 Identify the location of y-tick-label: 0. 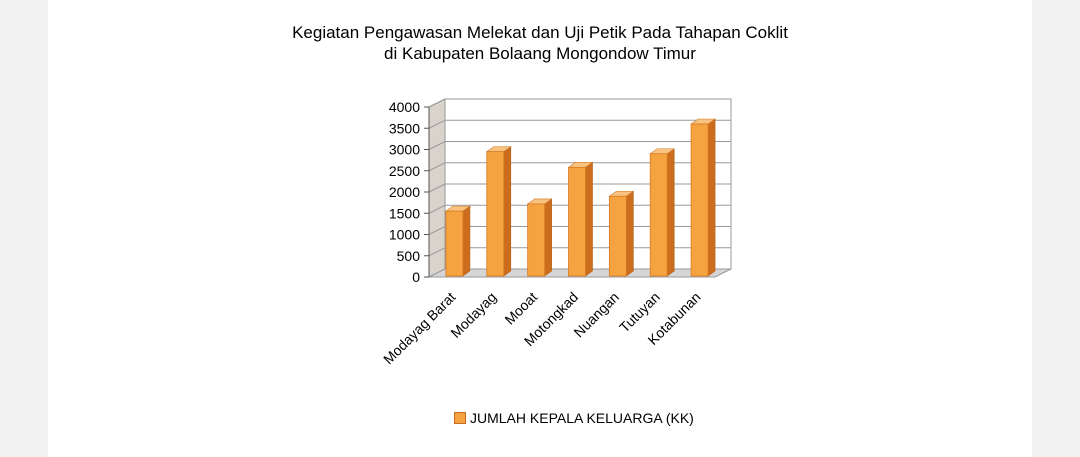
(416, 277).